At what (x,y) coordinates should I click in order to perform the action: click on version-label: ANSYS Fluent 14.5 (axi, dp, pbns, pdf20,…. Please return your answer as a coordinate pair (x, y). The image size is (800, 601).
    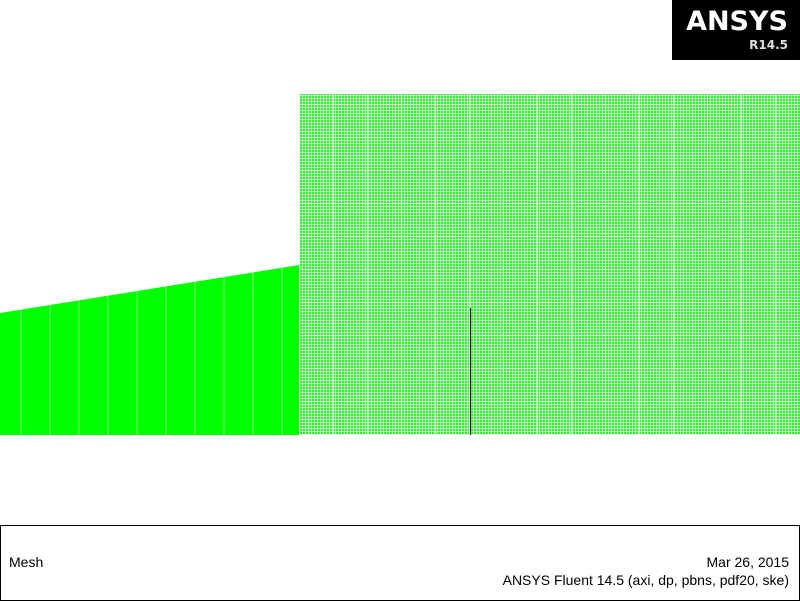
    Looking at the image, I should click on (645, 580).